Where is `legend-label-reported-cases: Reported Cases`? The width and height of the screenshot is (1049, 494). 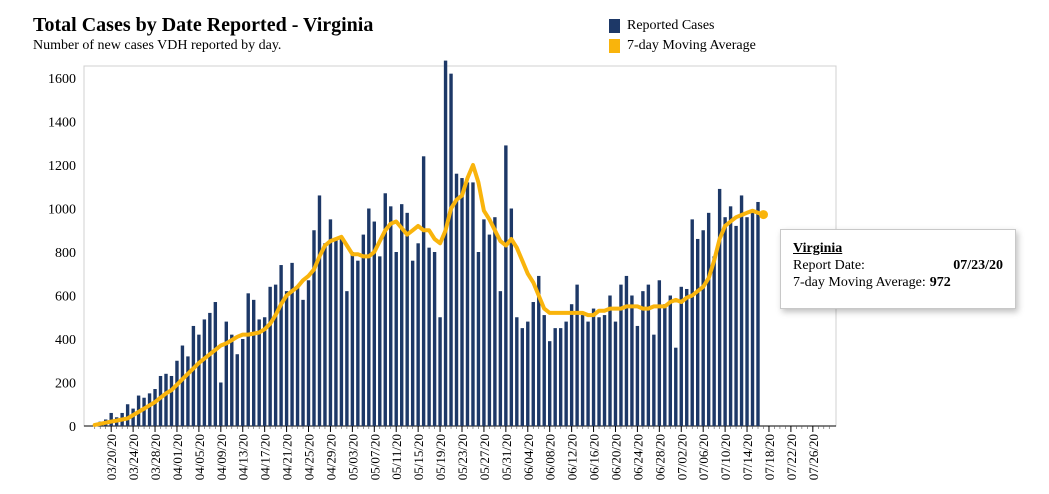
legend-label-reported-cases: Reported Cases is located at coordinates (671, 25).